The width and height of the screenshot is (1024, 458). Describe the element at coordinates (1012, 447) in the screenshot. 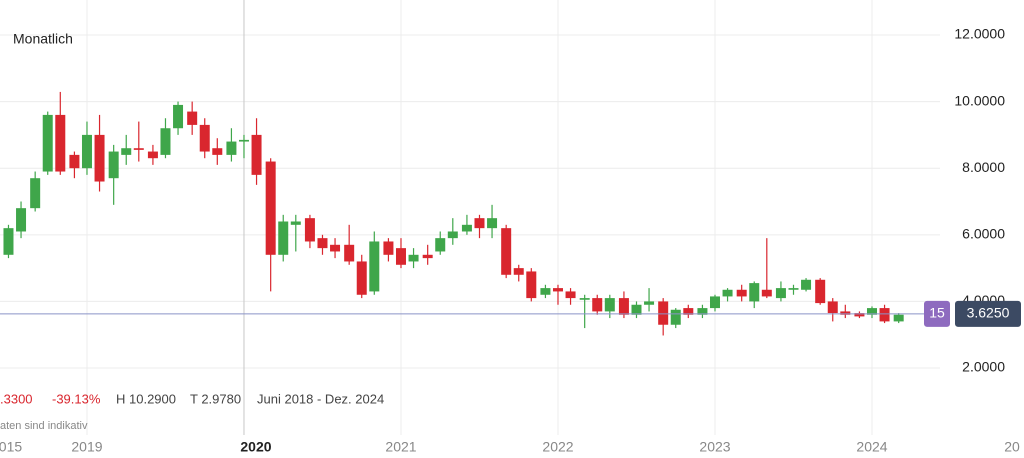

I see `x-tick-label: 20` at that location.